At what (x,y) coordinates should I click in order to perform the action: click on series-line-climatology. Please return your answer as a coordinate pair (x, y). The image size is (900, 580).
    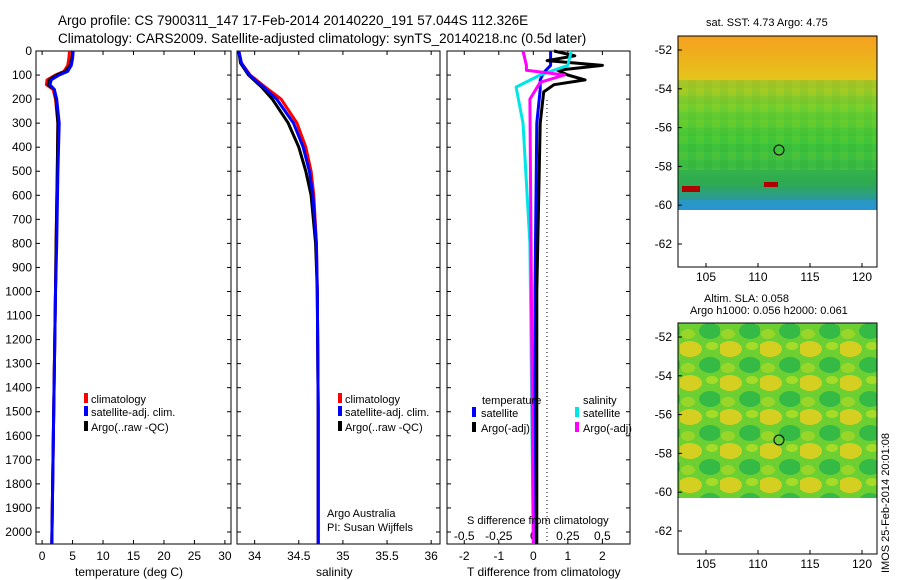
    Looking at the image, I should click on (278, 297).